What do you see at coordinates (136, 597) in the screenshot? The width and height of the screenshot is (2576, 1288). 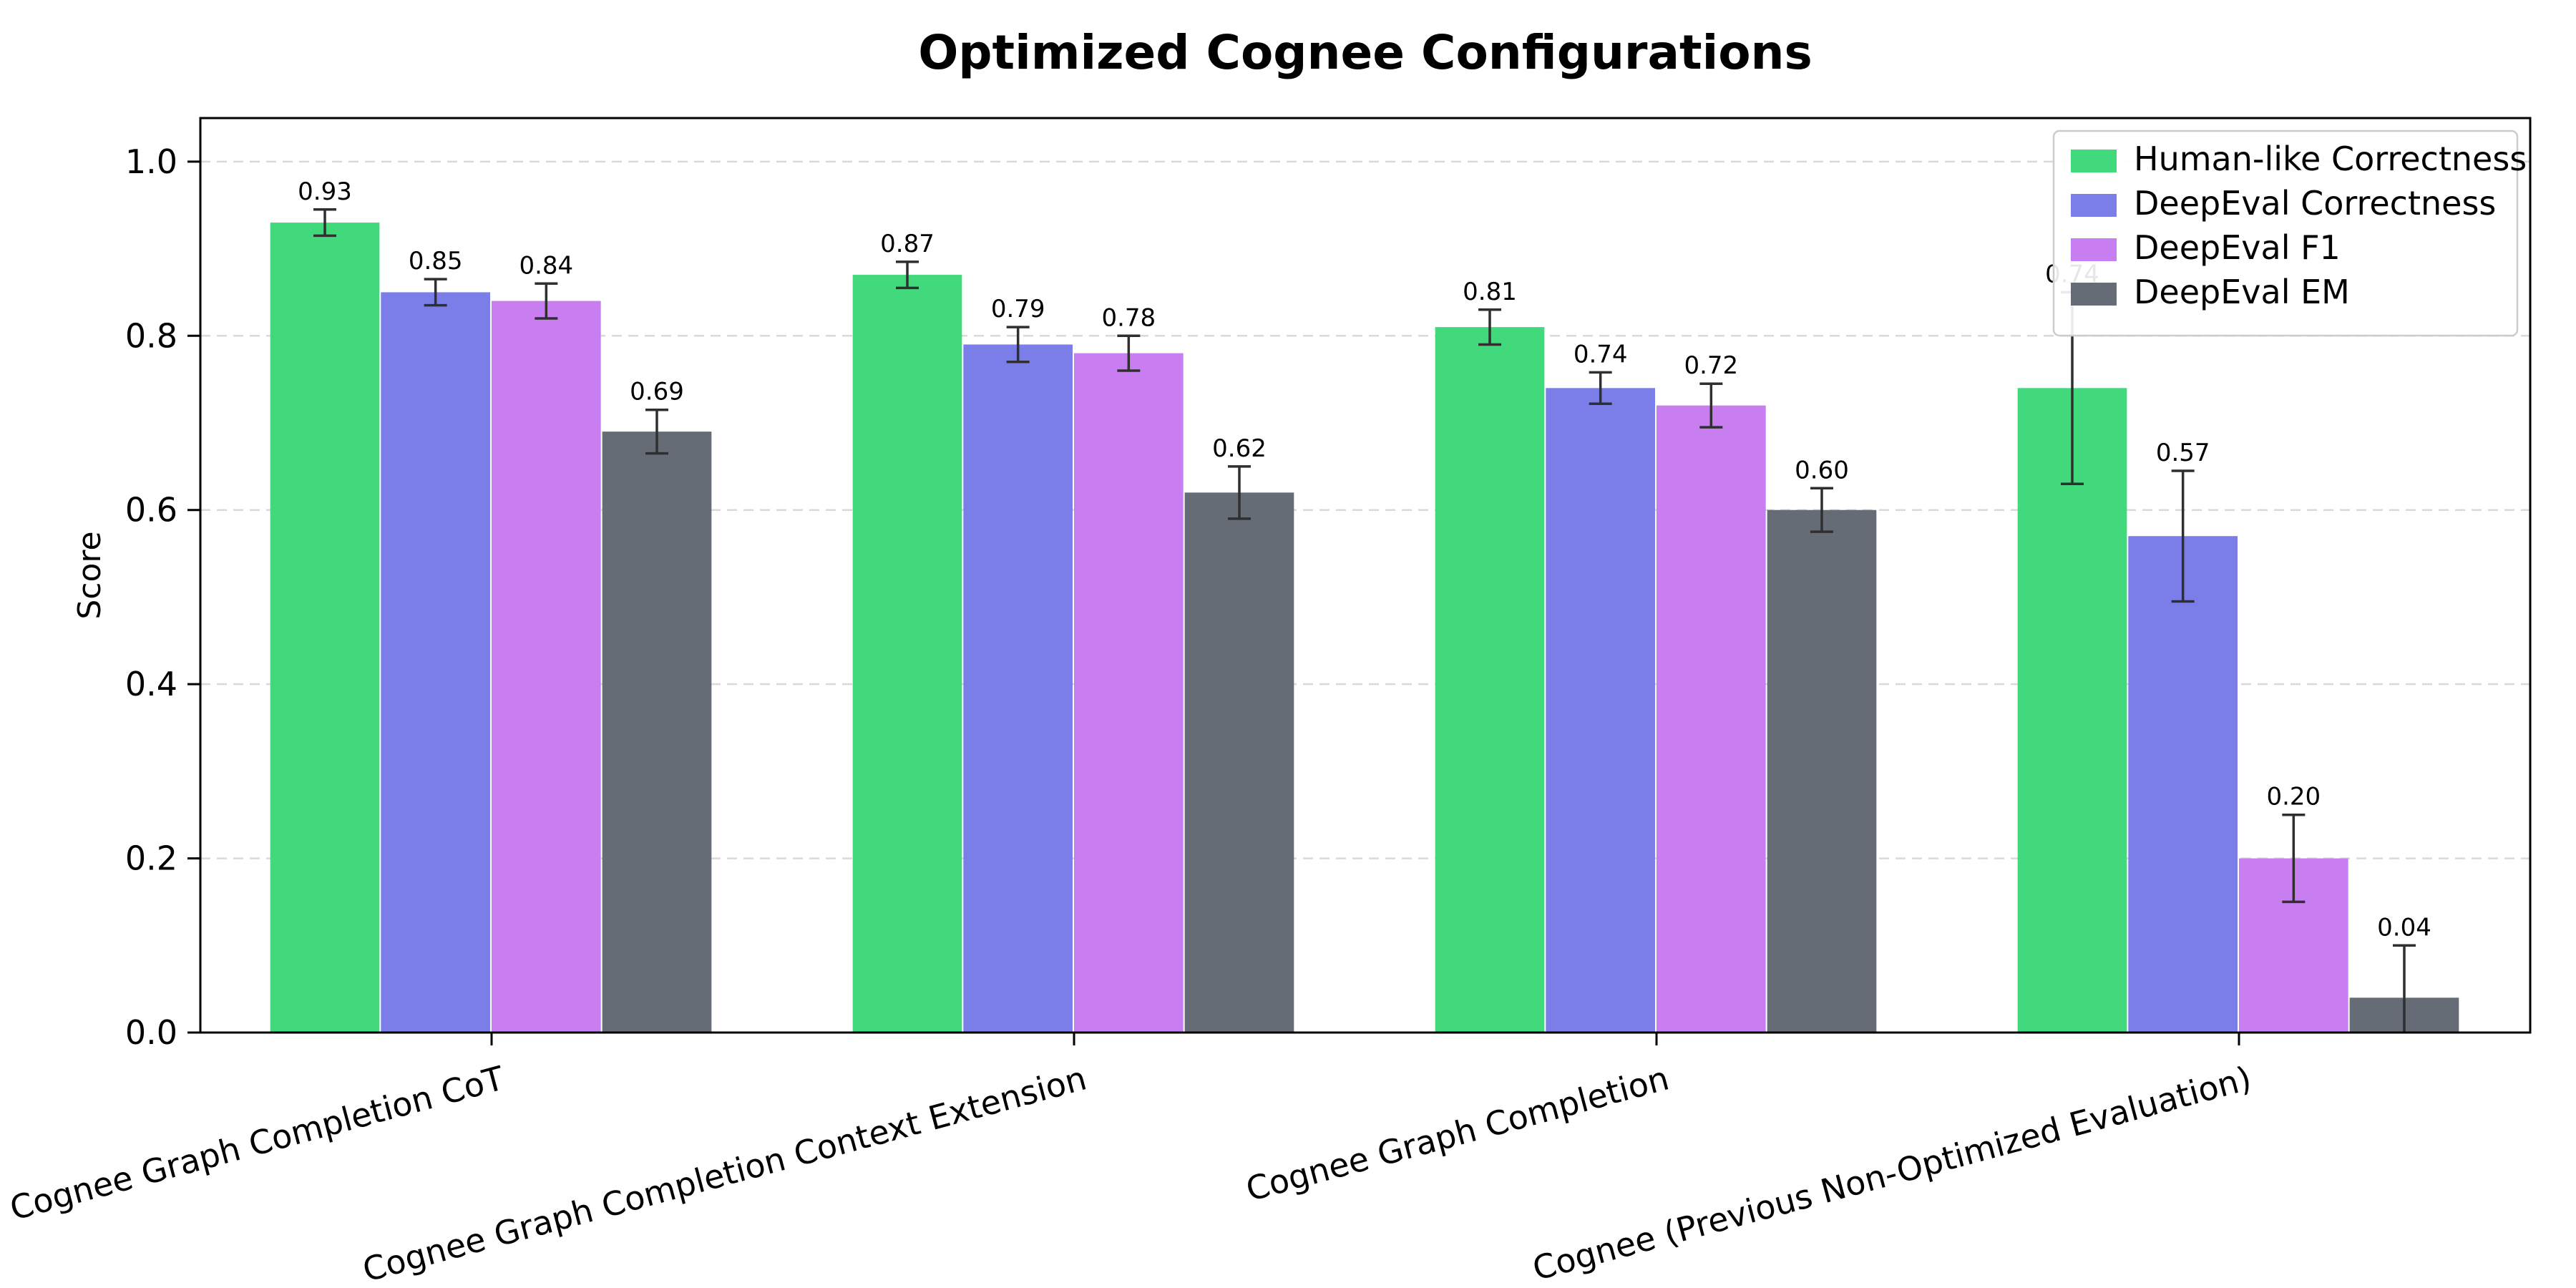 I see `y-axis: 0.0 0.2 0.4 0.6 0.8 1.0 Score` at bounding box center [136, 597].